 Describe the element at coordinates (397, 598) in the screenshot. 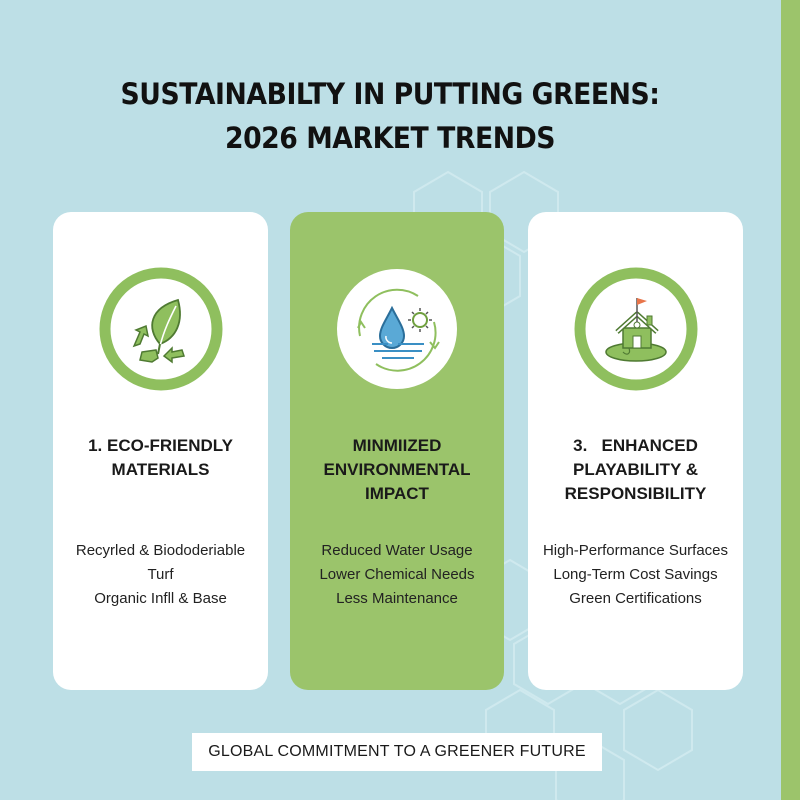

I see `card-item: Less Maintenance` at that location.